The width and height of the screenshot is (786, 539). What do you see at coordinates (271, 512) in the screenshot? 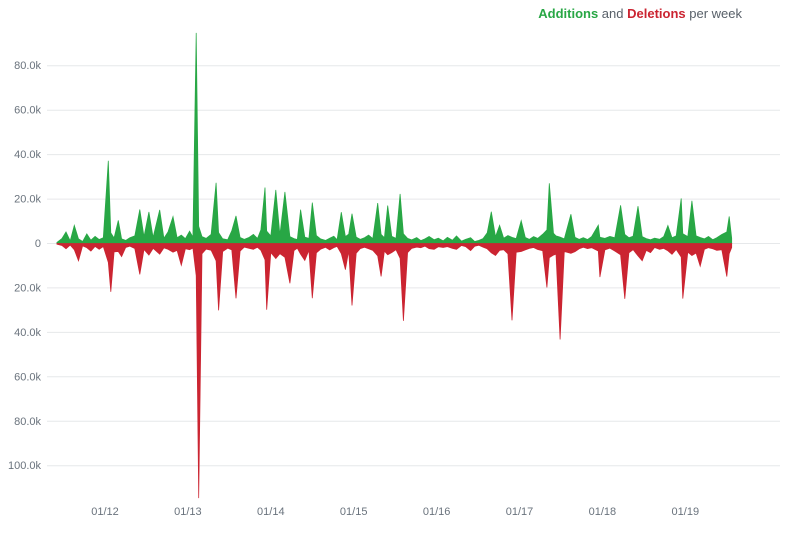
I see `x-tick-label: 01/14` at bounding box center [271, 512].